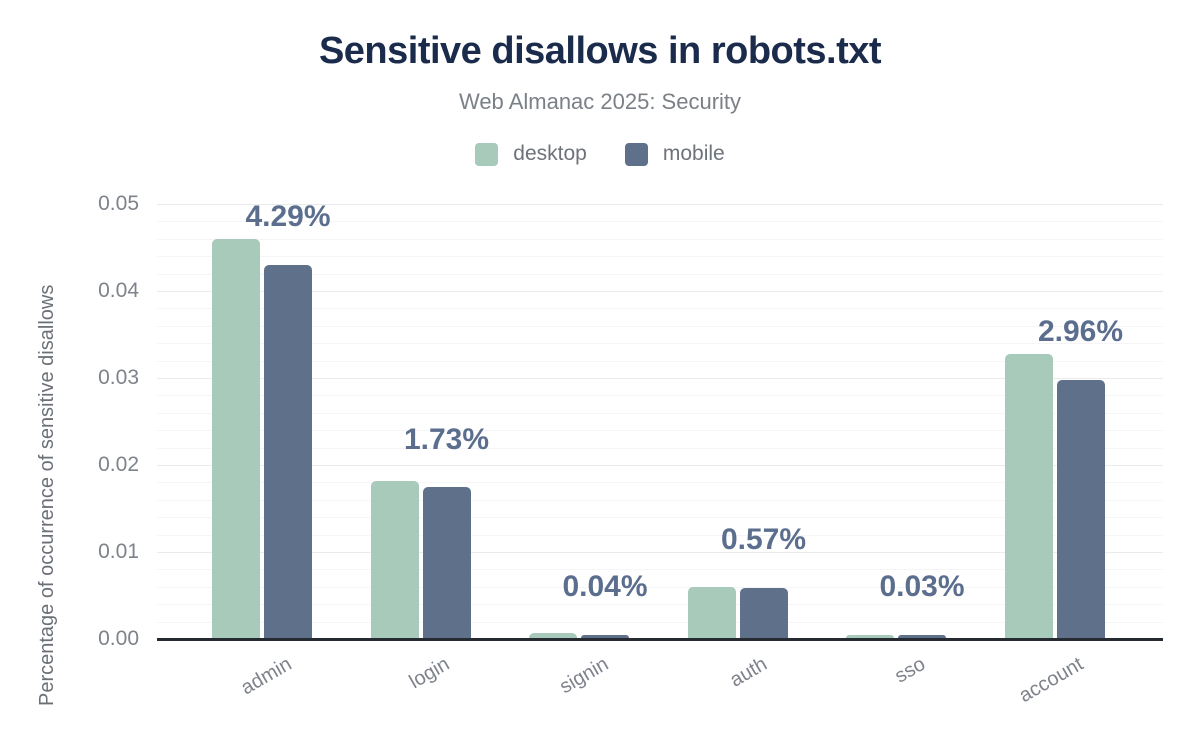 The width and height of the screenshot is (1200, 742). Describe the element at coordinates (763, 613) in the screenshot. I see `bar-mobile-auth` at that location.